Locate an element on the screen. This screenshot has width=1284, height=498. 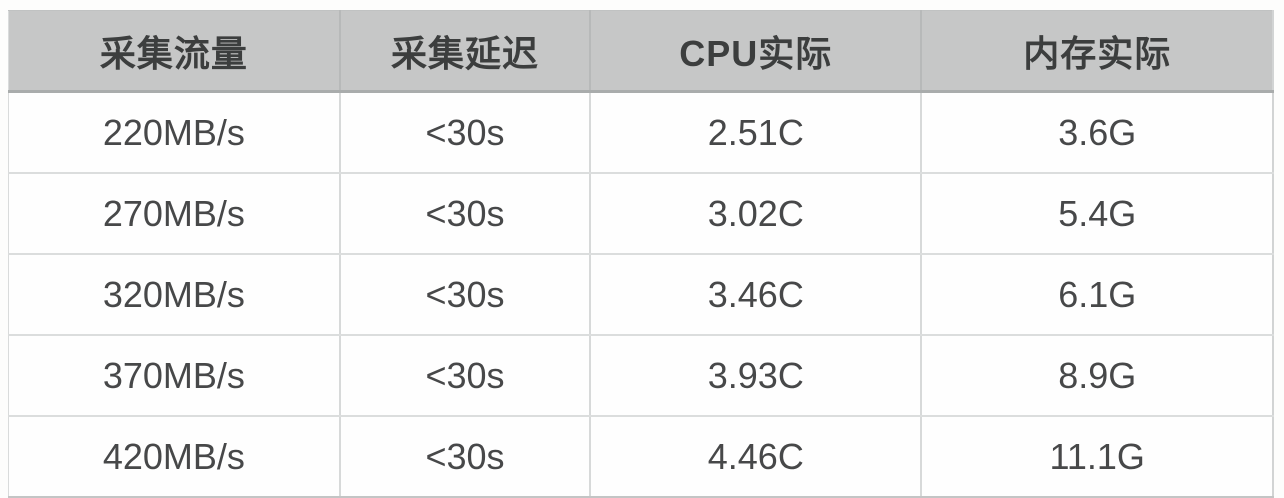
cell-memory: 8.9G is located at coordinates (1096, 376).